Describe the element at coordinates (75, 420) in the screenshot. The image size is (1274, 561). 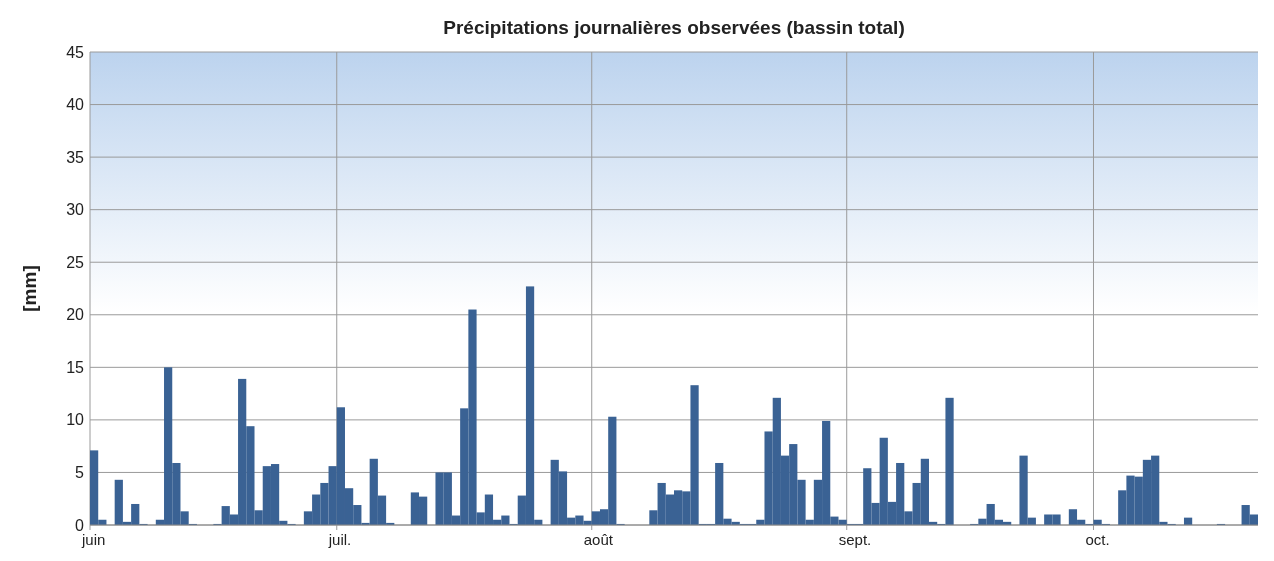
I see `y-tick-label: 10` at that location.